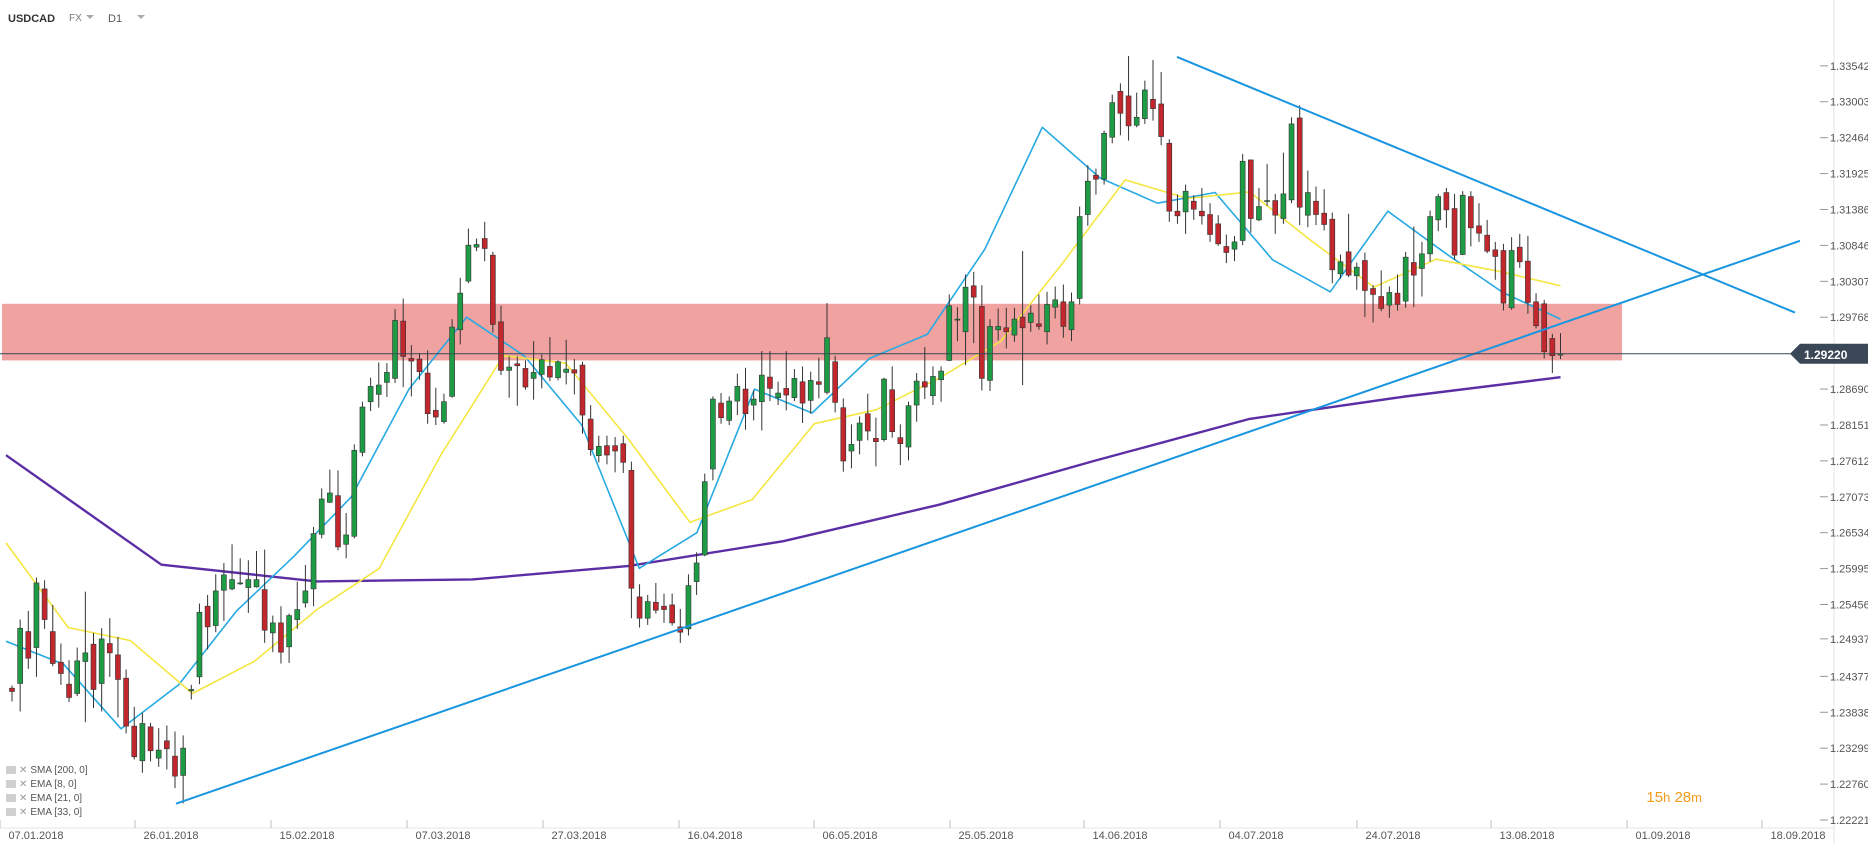 Image resolution: width=1868 pixels, height=844 pixels. I want to click on legend-ema-33: ✕ EMA [33, 0], so click(44, 812).